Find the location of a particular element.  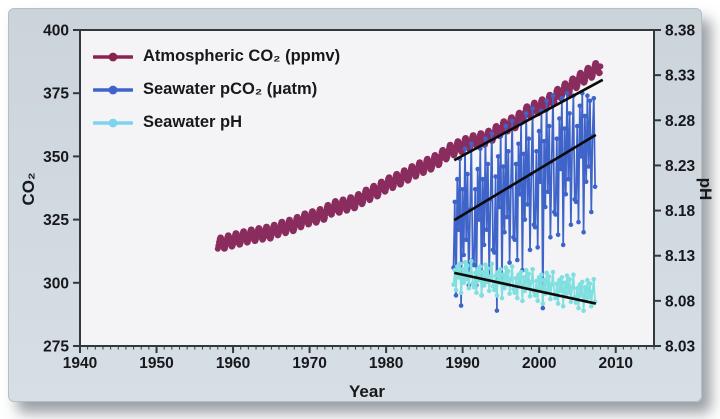

svg-text: 1970 is located at coordinates (309, 363).